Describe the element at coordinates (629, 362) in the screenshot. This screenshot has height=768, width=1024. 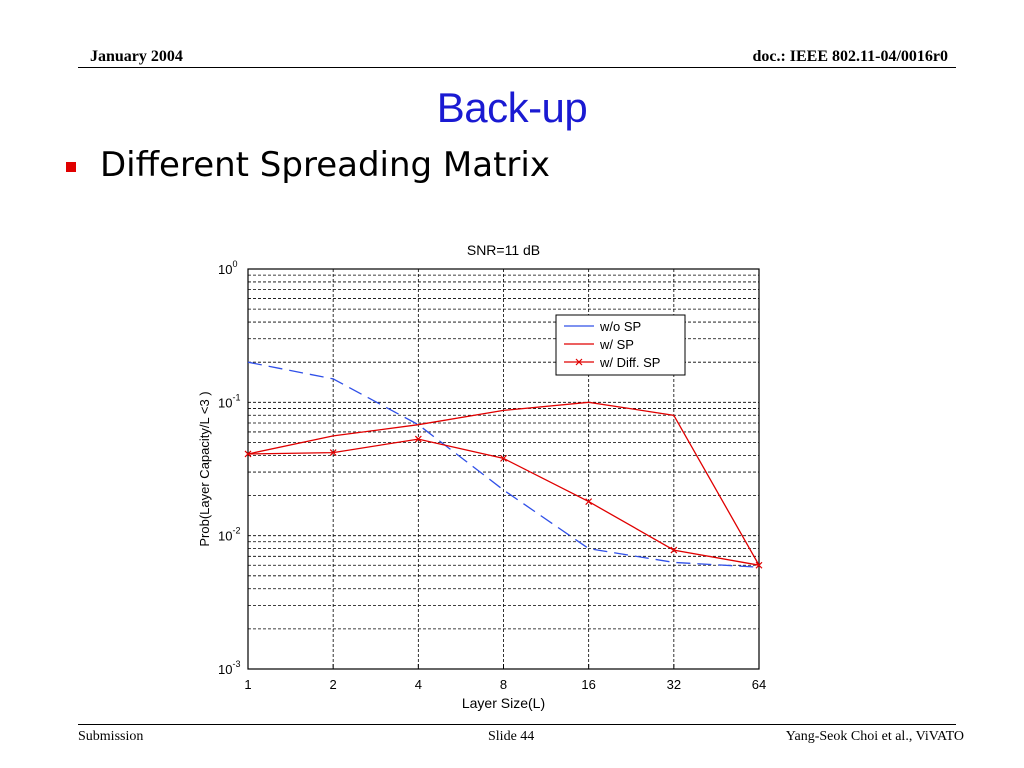
I see `legend-label: w/ Diff. SP` at that location.